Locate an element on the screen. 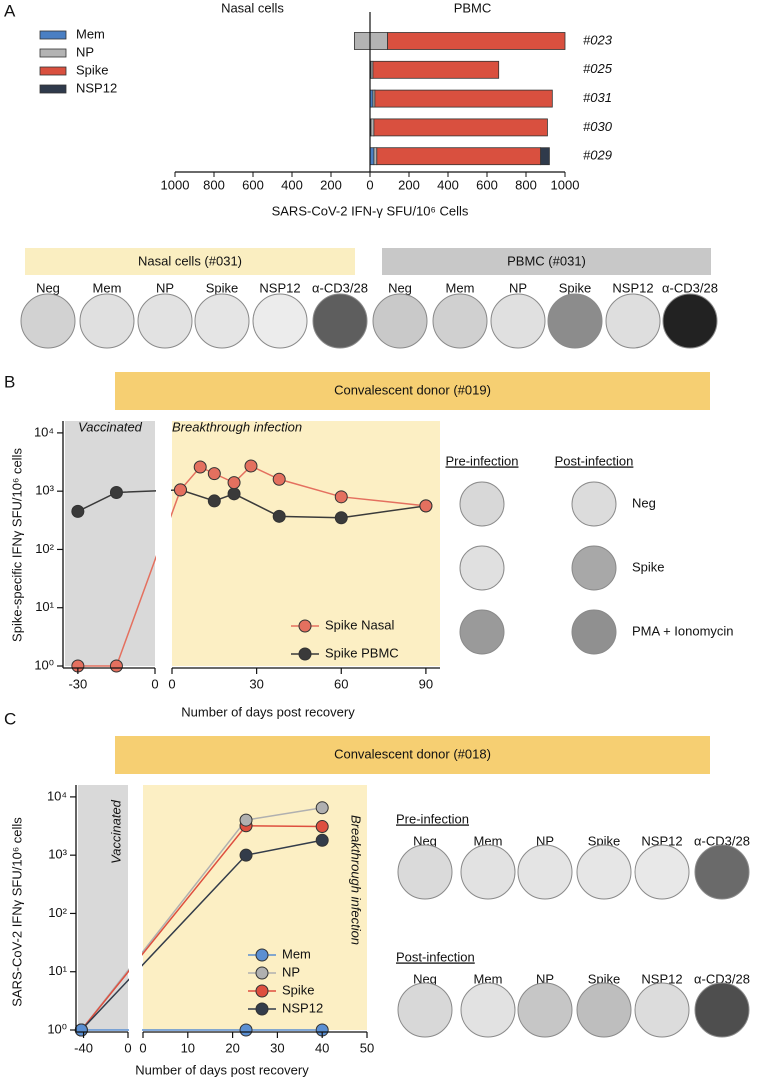 Image resolution: width=763 pixels, height=1080 pixels. x-tick-label: 50 is located at coordinates (367, 1047).